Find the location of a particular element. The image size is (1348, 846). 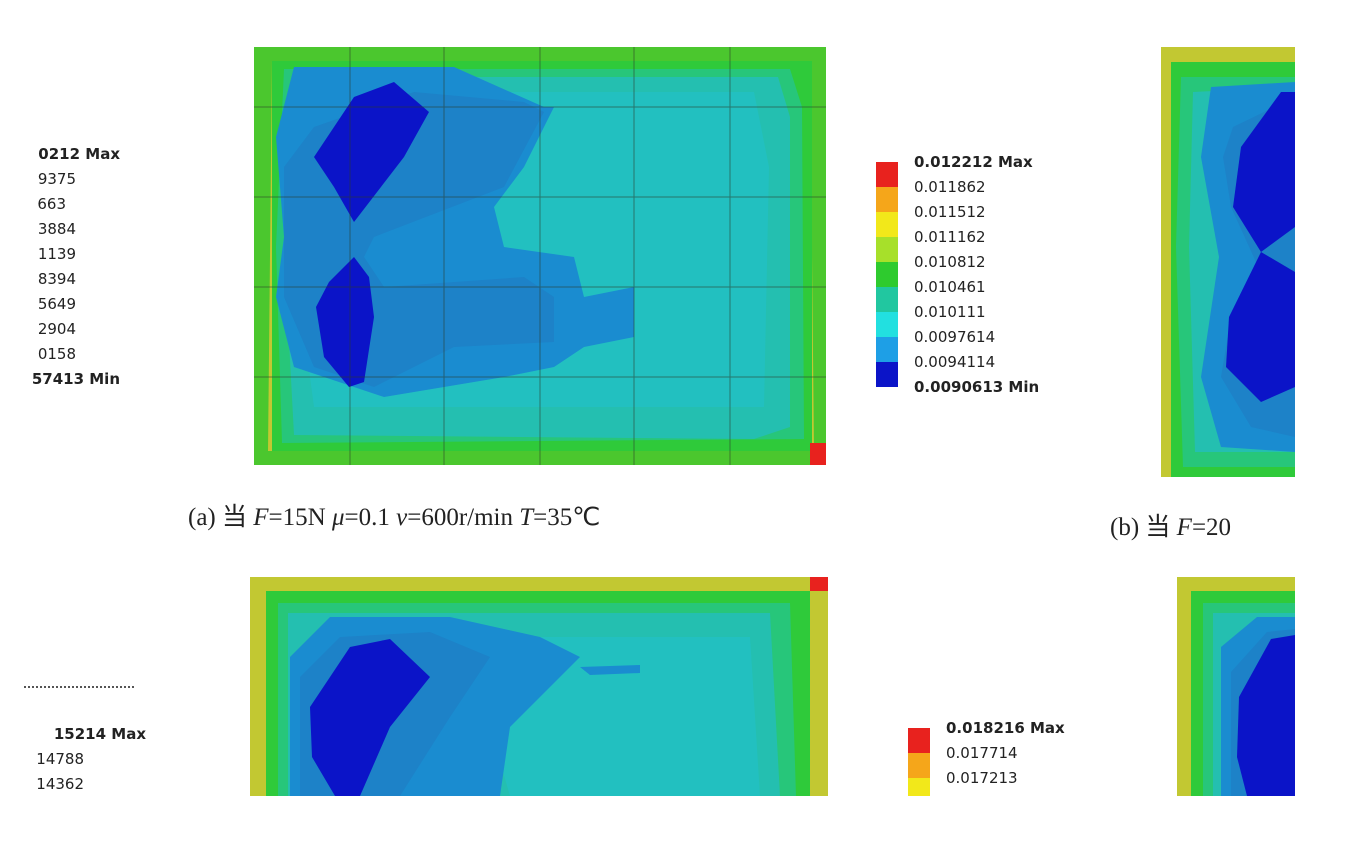

caption-b: (b) 当 F=20 is located at coordinates (1170, 525).